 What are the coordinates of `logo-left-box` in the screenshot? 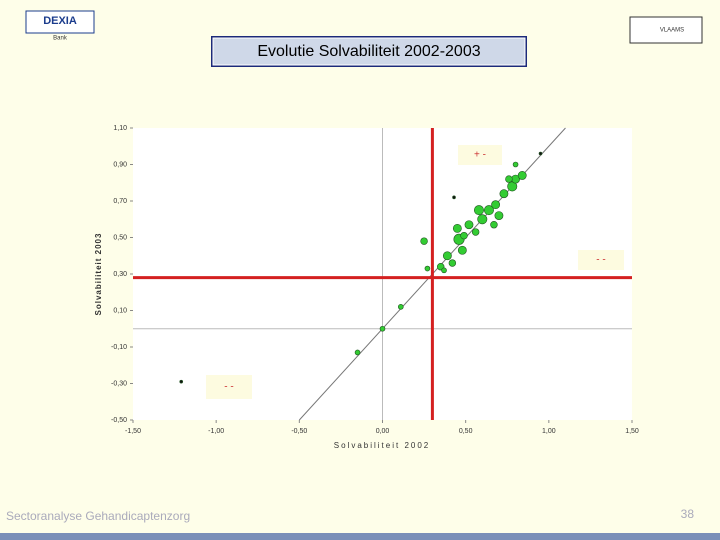 It's located at (60, 22).